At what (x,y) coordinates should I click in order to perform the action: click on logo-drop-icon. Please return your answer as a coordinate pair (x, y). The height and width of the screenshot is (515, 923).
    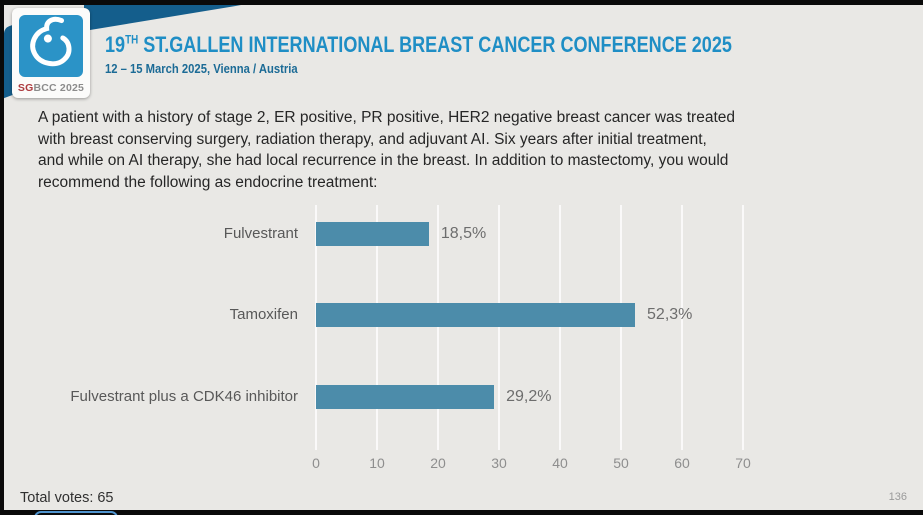
    Looking at the image, I should click on (51, 46).